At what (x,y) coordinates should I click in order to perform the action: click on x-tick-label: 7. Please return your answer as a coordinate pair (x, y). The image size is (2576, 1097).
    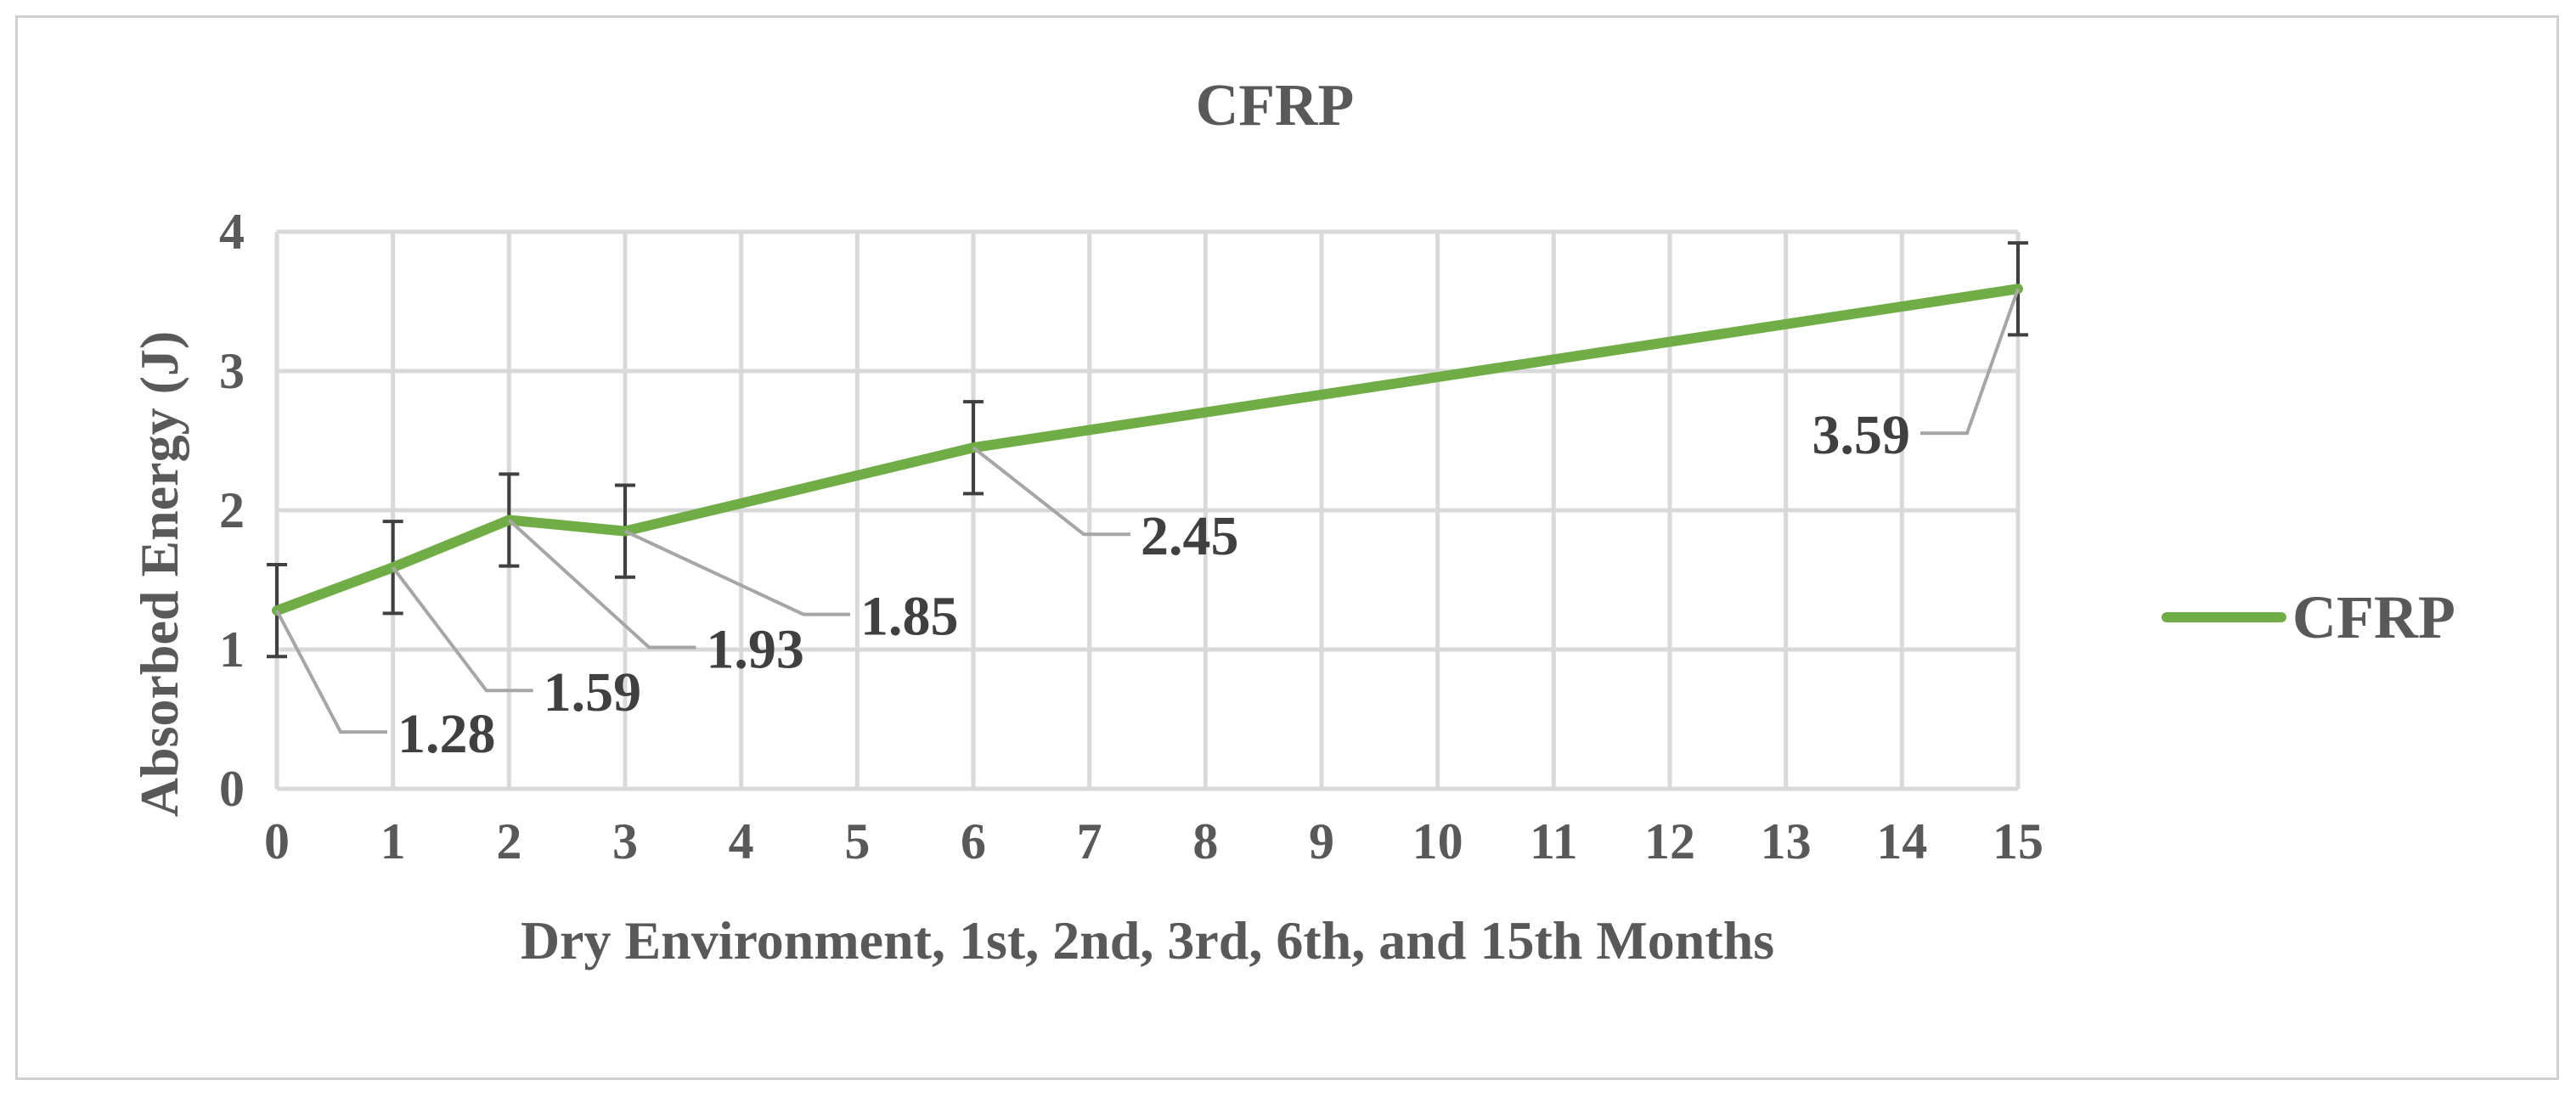
    Looking at the image, I should click on (1089, 841).